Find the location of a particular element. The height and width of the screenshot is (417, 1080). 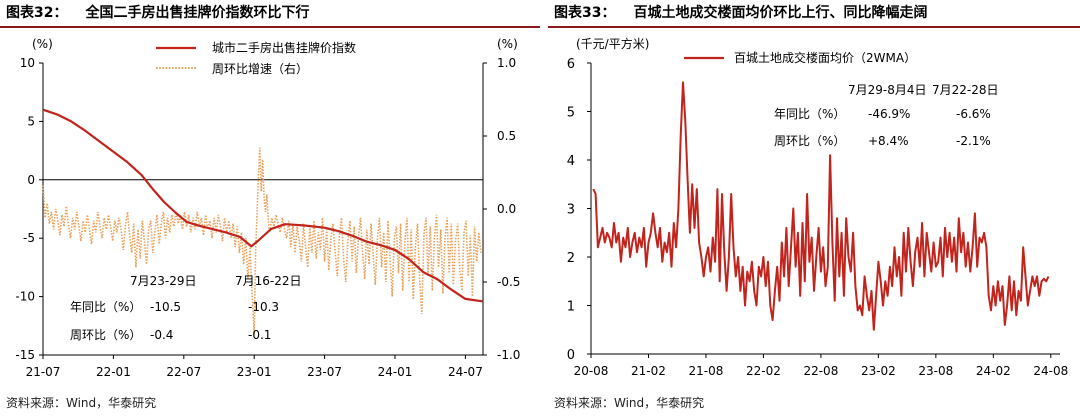

annotation-row2-v1: +8.4% is located at coordinates (888, 141).